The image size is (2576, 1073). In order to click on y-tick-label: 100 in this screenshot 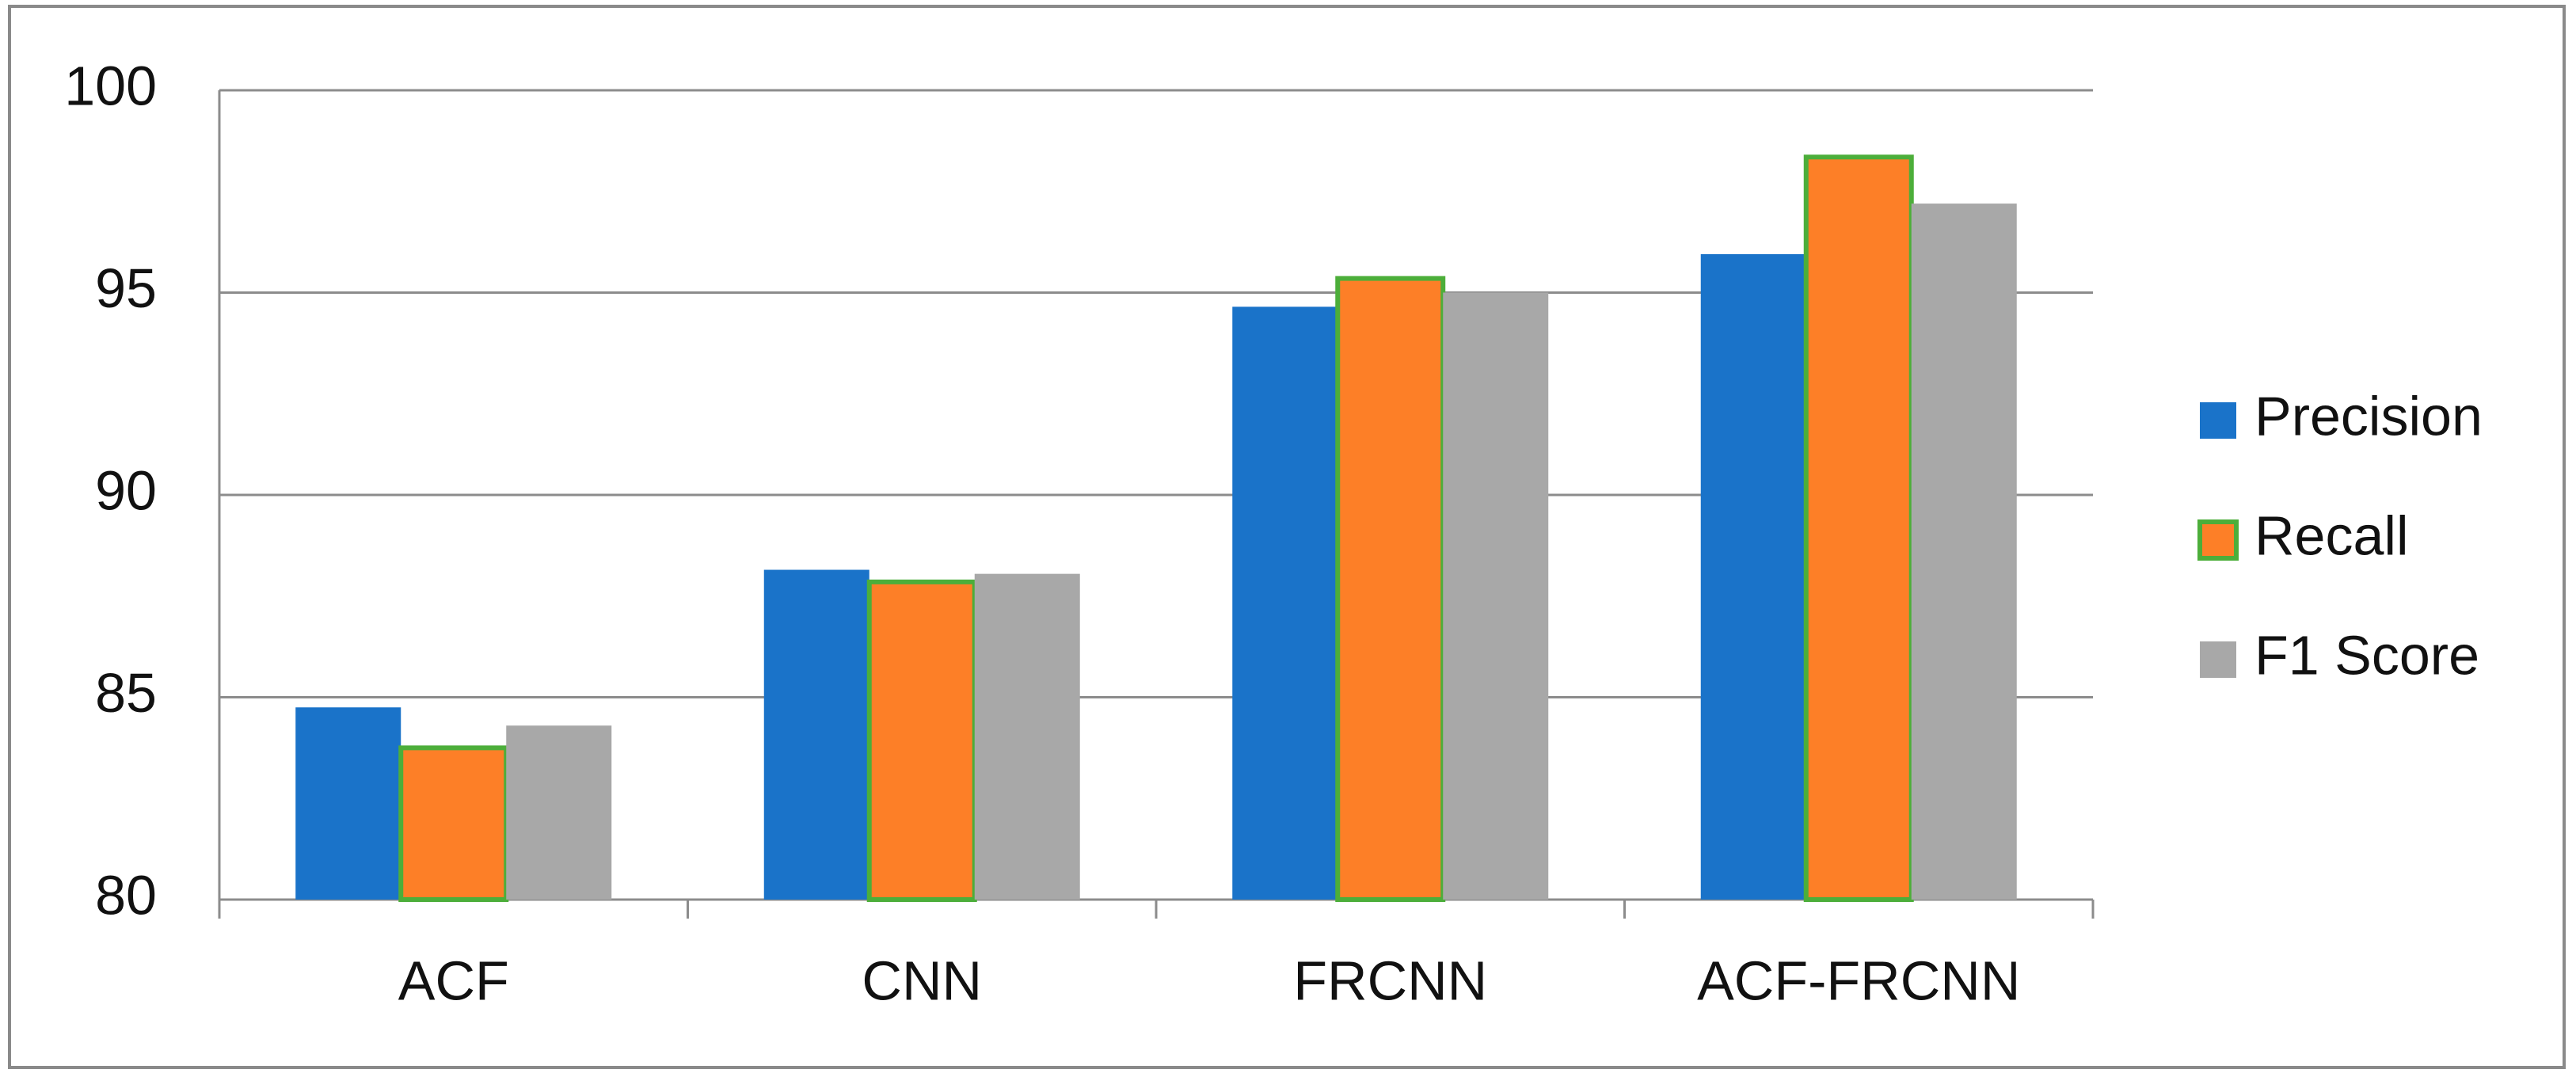, I will do `click(110, 85)`.